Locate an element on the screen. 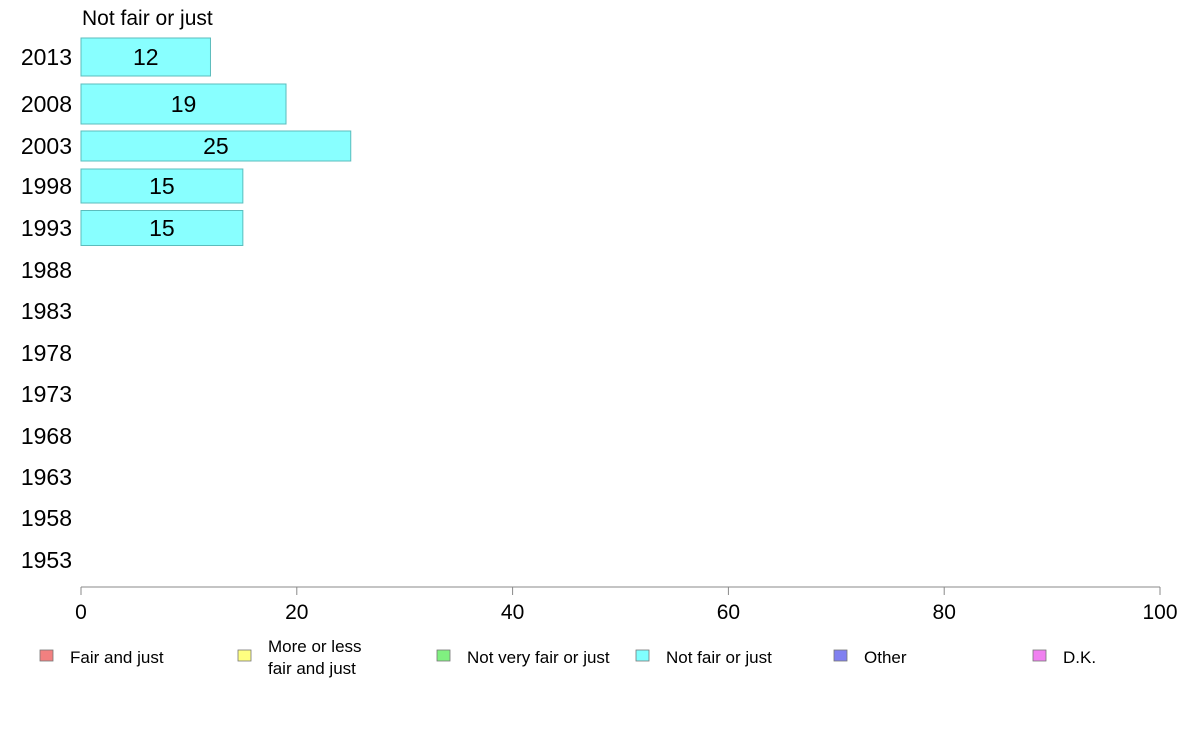 The image size is (1188, 736). x-tick-label: 100 is located at coordinates (1159, 612).